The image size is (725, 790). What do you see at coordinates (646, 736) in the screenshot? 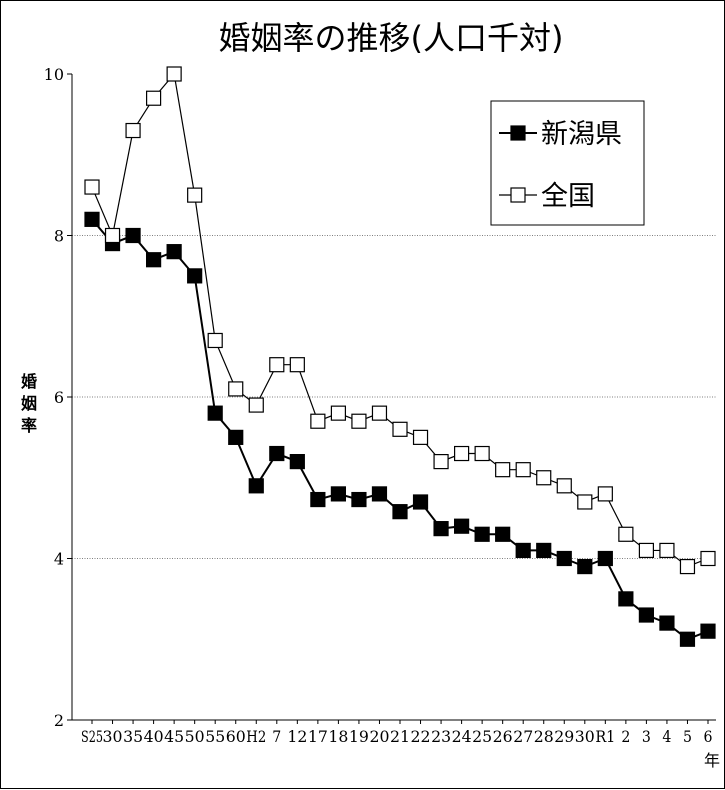
I see `x-tick-label: 3` at bounding box center [646, 736].